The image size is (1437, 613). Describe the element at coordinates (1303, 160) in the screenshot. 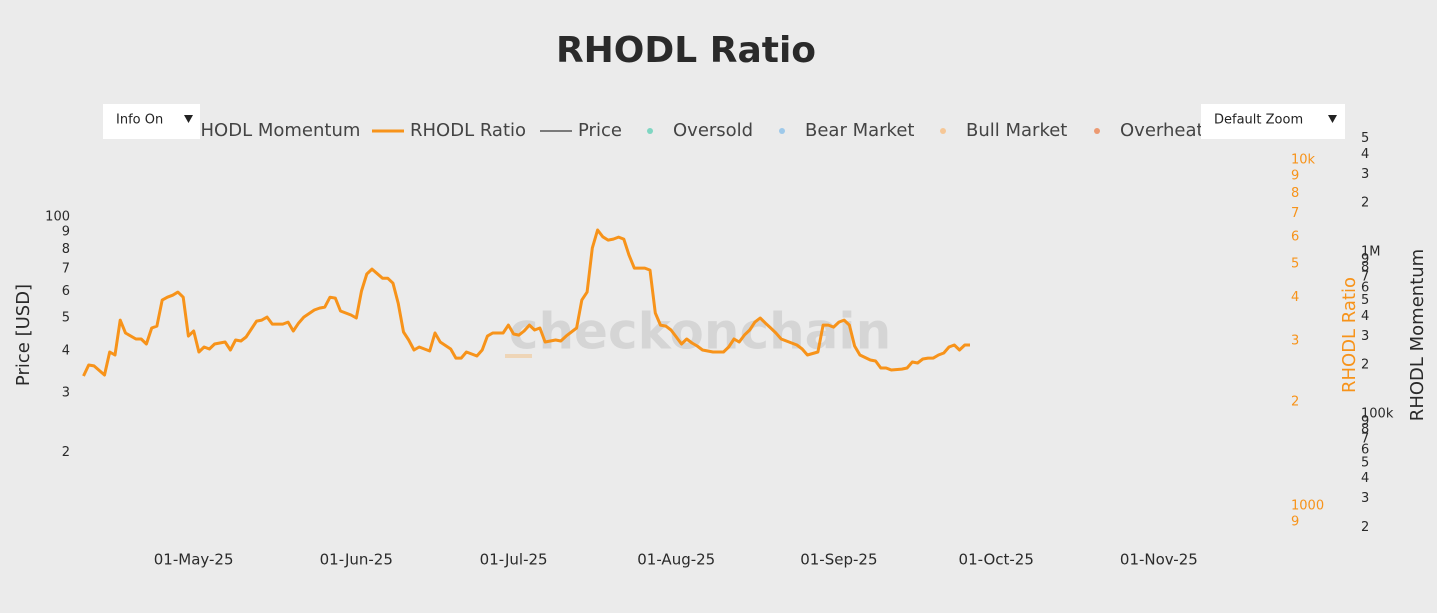

I see `y2-tick-label: 10k` at that location.